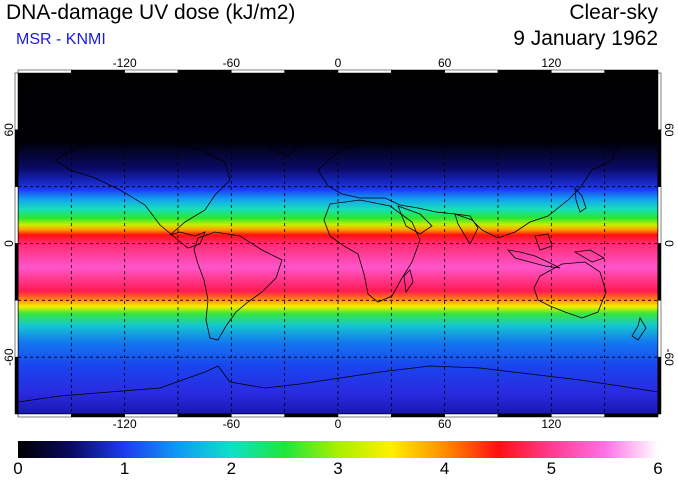 The width and height of the screenshot is (678, 480). I want to click on new-guinea-outline, so click(589, 256).